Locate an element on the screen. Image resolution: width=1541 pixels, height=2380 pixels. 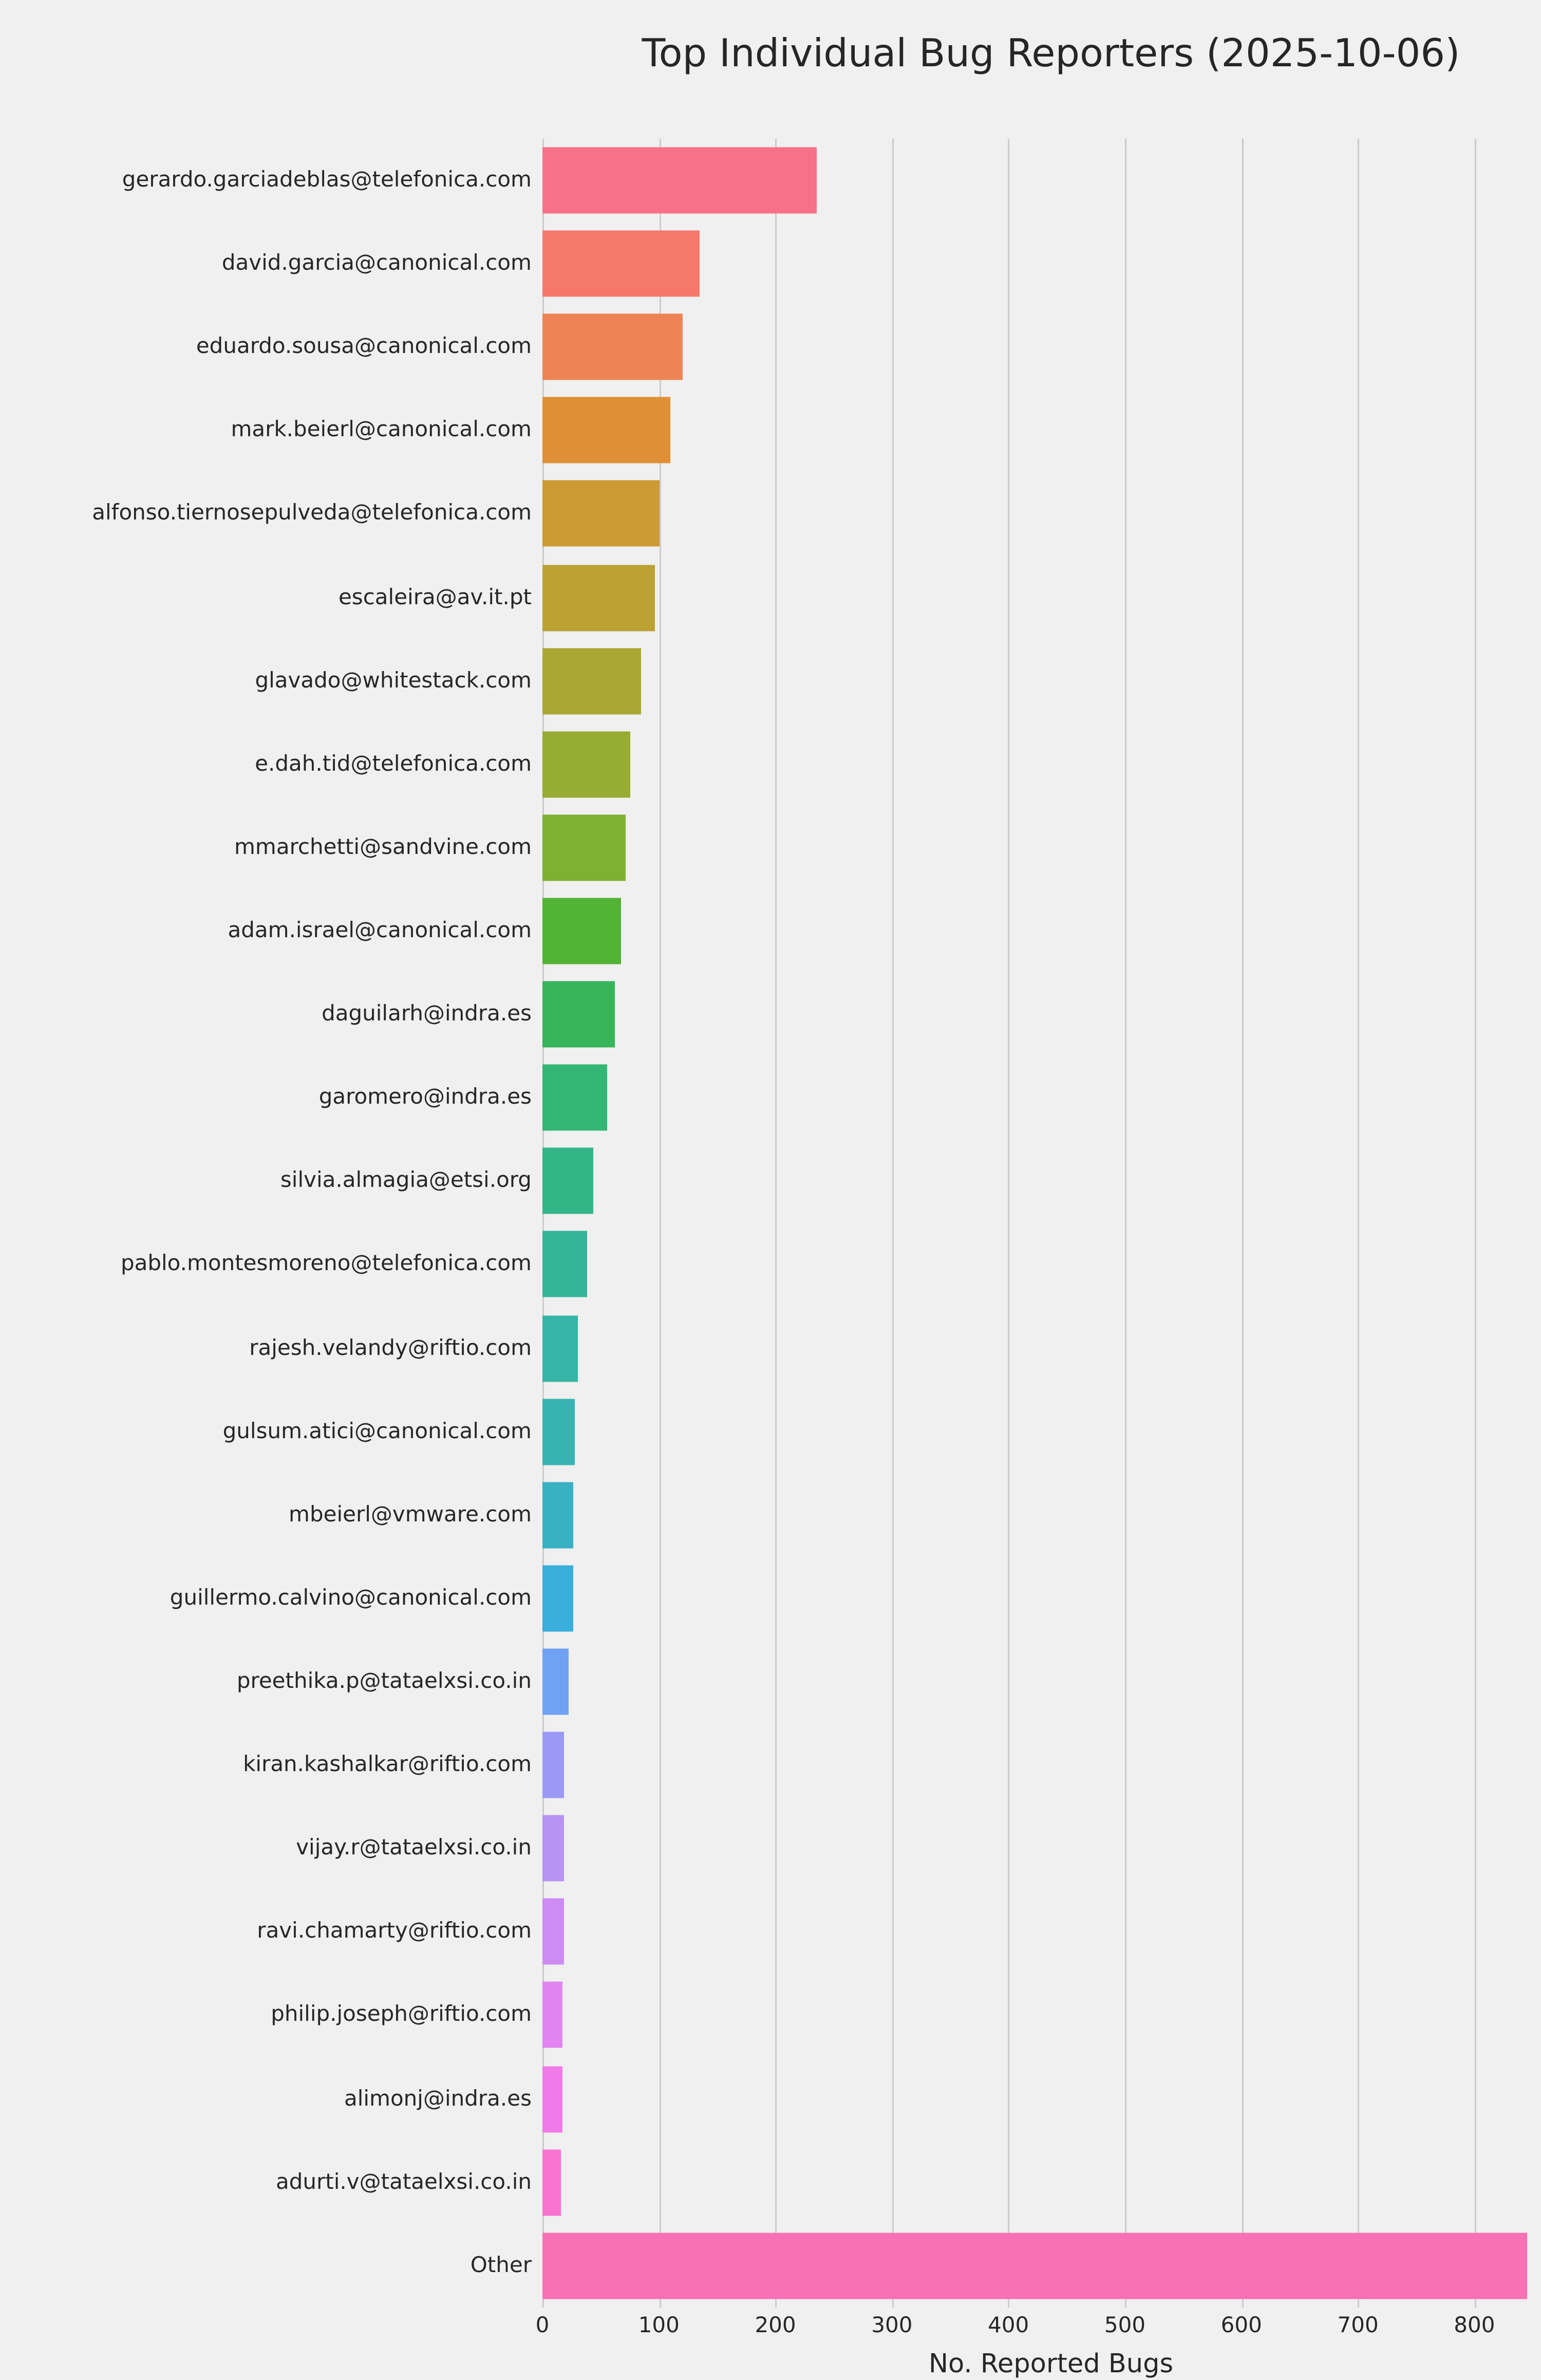
bar-label: garomero@indra.es is located at coordinates (425, 1097).